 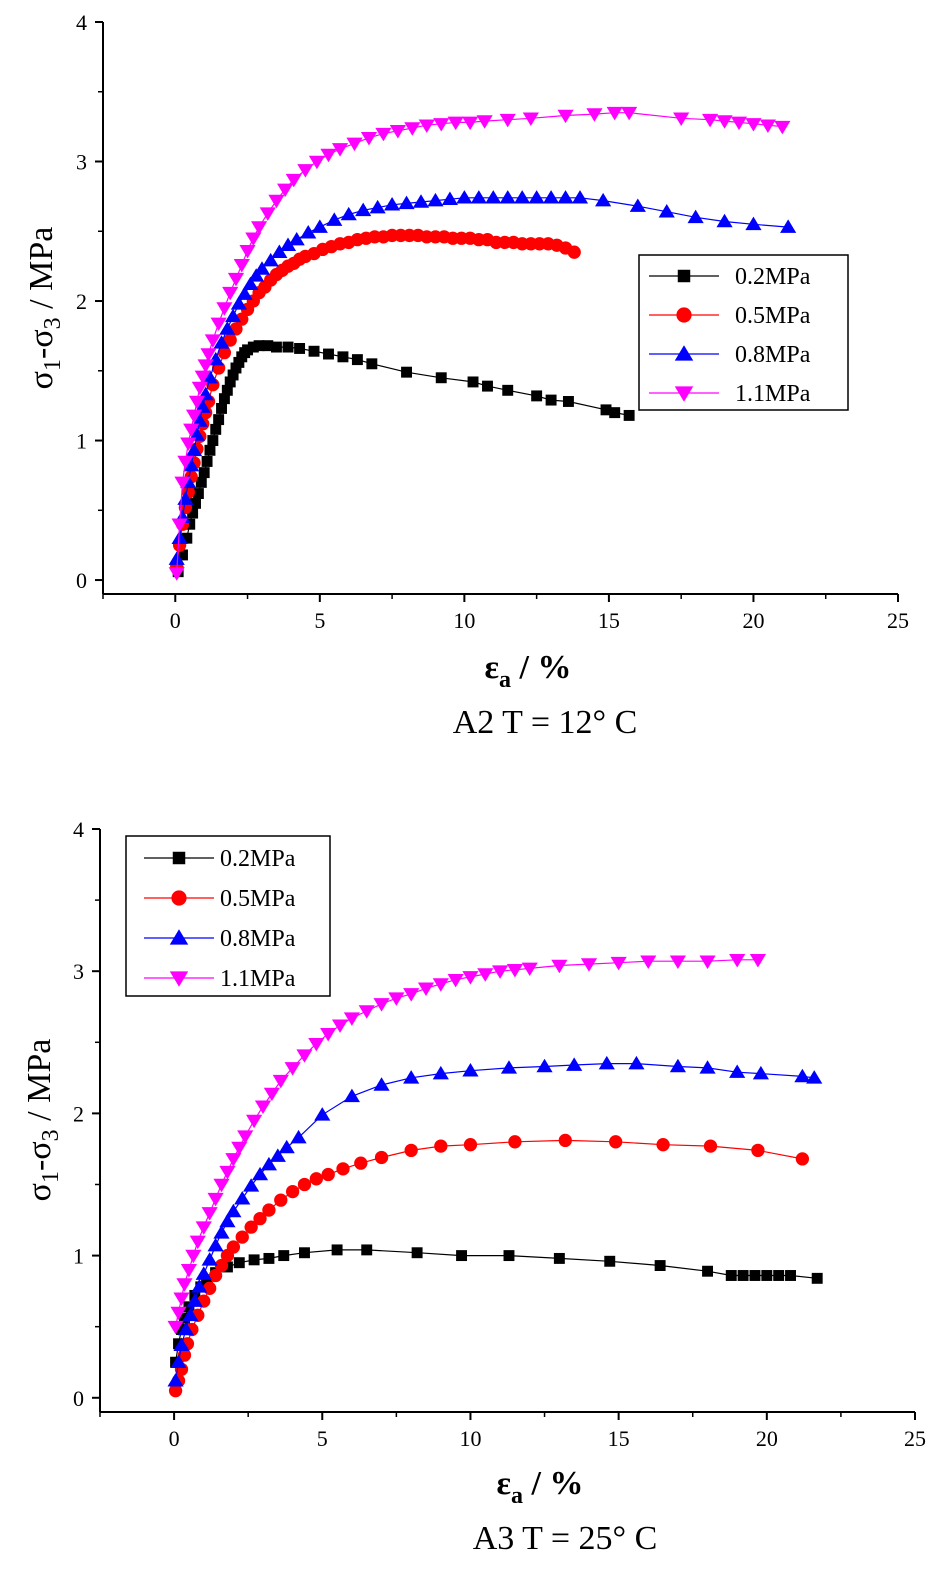 What do you see at coordinates (492, 667) in the screenshot?
I see `x-label-main: ε` at bounding box center [492, 667].